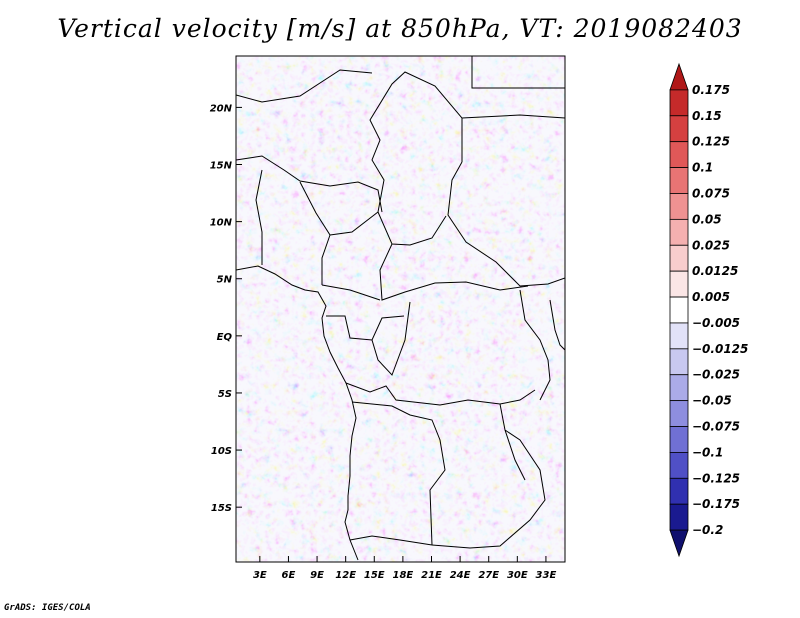 The image size is (800, 618). I want to click on colorbar-level-label: −0.175, so click(716, 504).